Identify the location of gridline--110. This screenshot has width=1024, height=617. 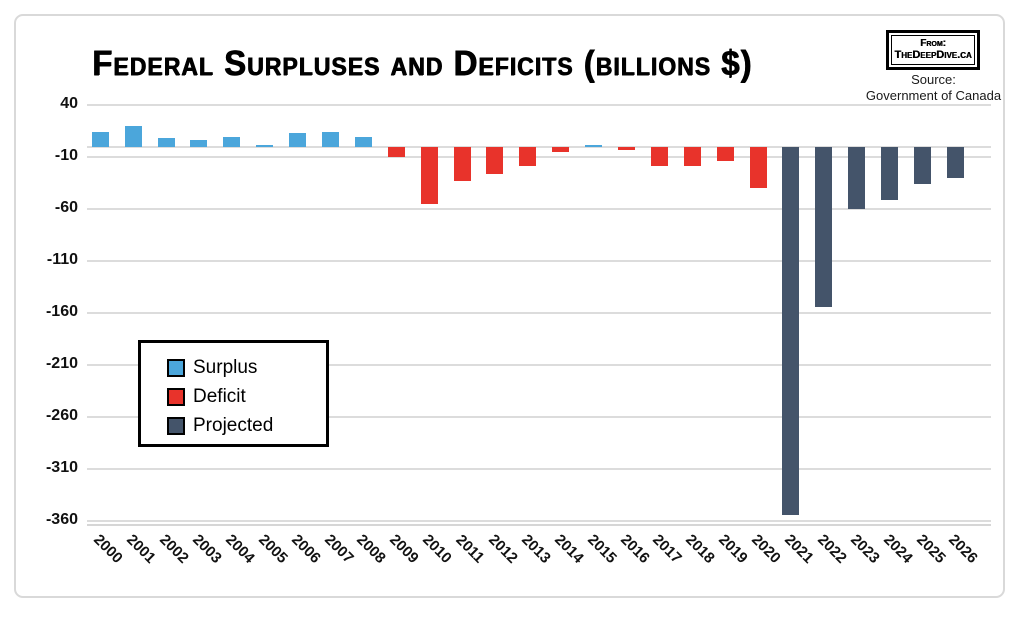
(539, 261).